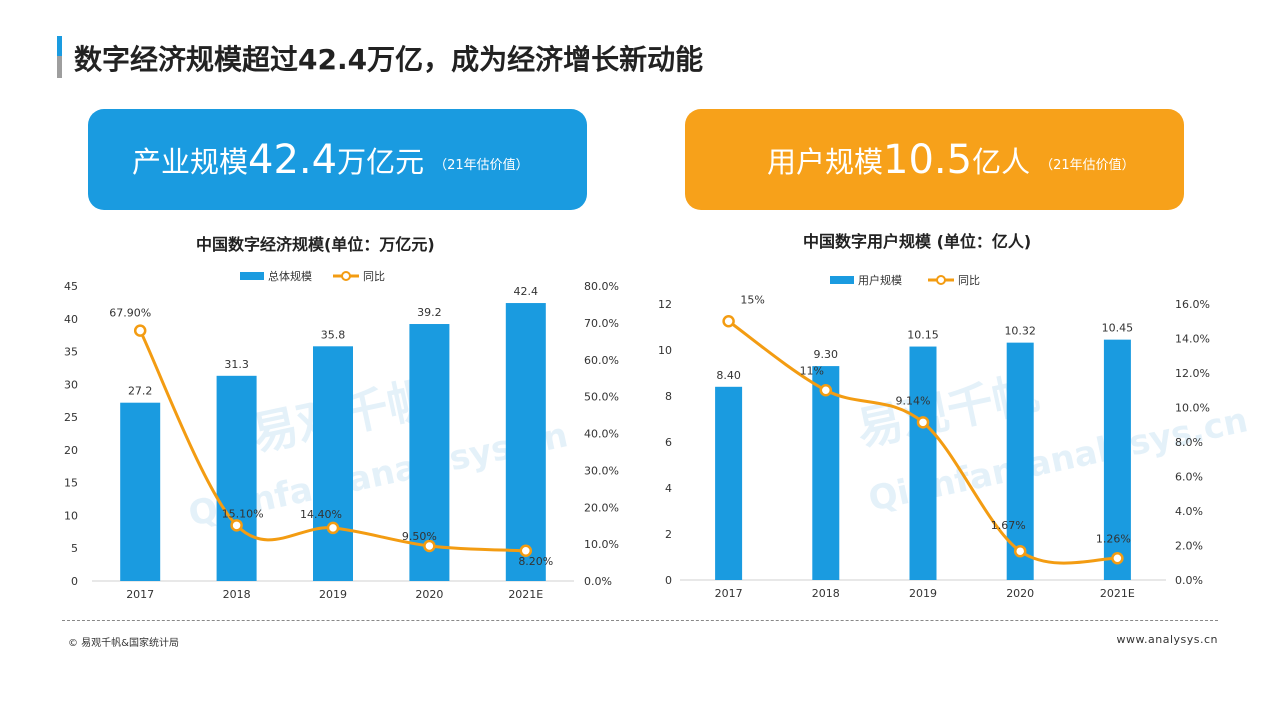 This screenshot has width=1280, height=720. What do you see at coordinates (535, 561) in the screenshot?
I see `yoy-value-label: 8.20%` at bounding box center [535, 561].